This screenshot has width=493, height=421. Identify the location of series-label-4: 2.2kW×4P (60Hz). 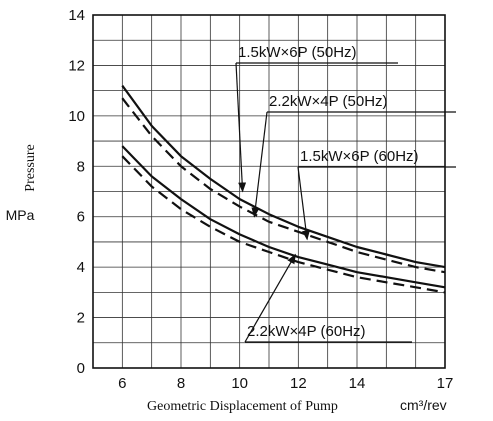
(306, 331).